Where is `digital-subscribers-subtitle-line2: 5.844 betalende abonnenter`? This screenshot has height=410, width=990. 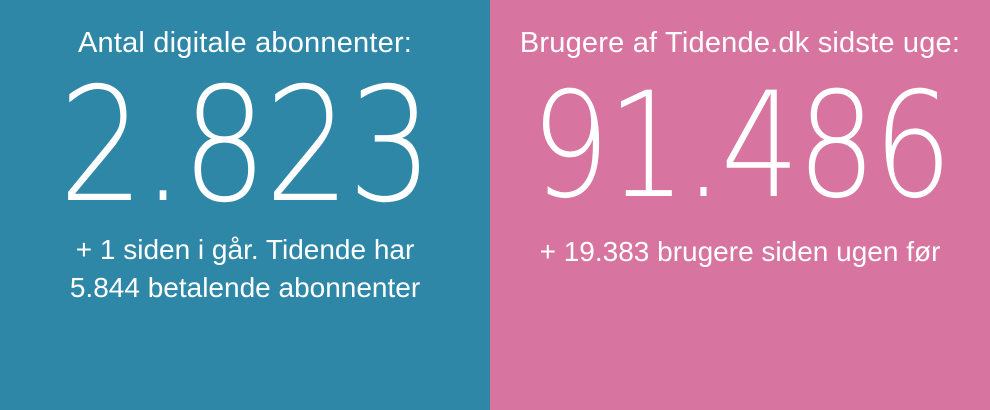
digital-subscribers-subtitle-line2: 5.844 betalende abonnenter is located at coordinates (245, 288).